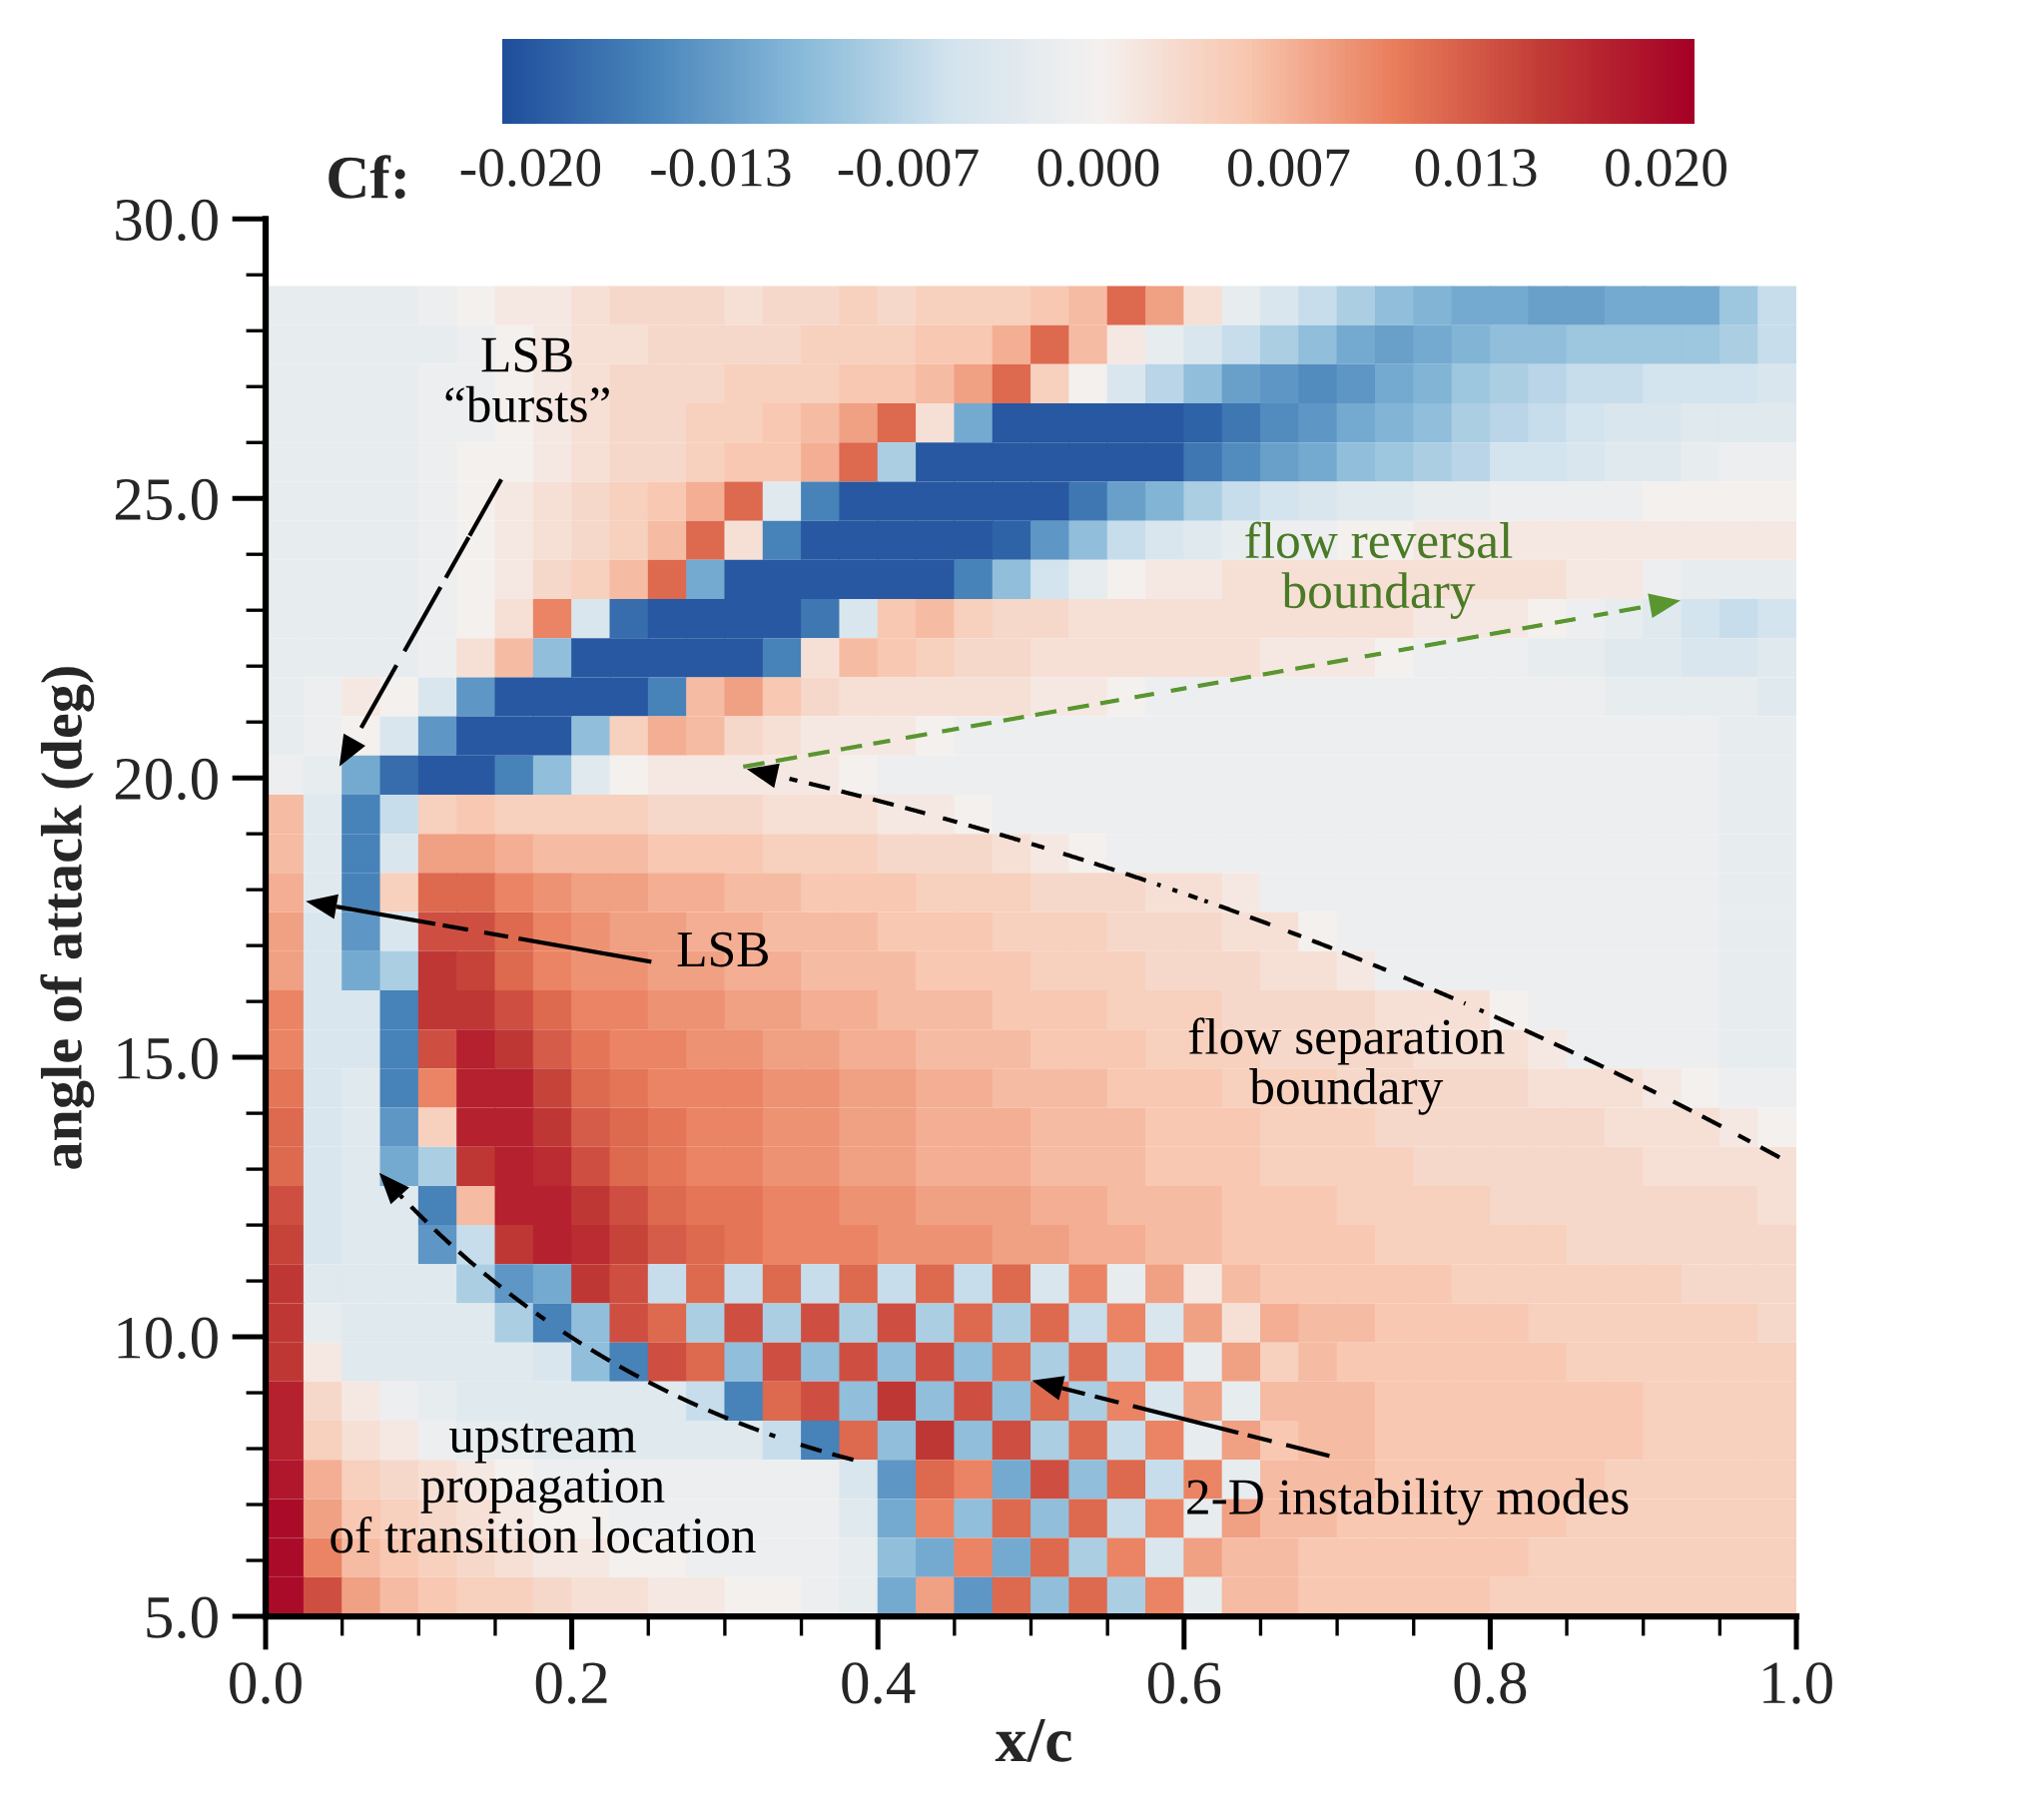 The height and width of the screenshot is (1817, 2044). I want to click on color-bar-label: 0.020, so click(1666, 168).